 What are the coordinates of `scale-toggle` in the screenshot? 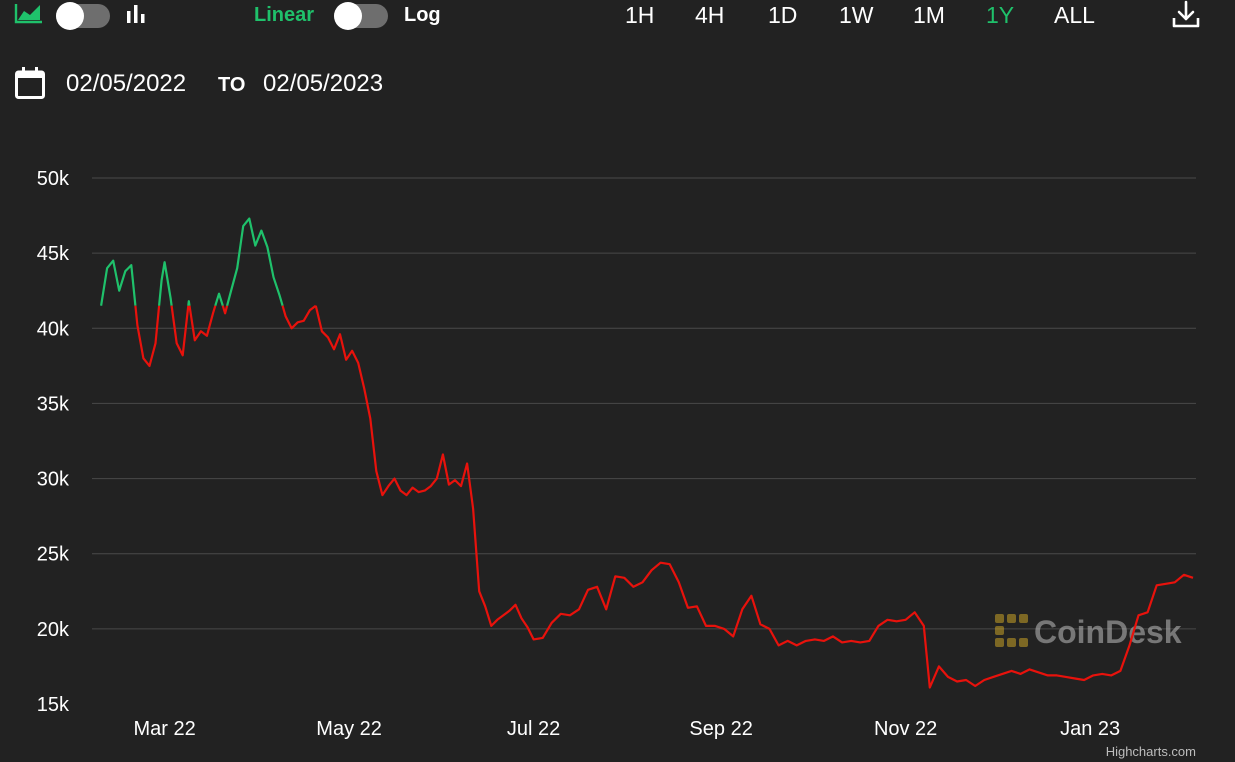 It's located at (361, 16).